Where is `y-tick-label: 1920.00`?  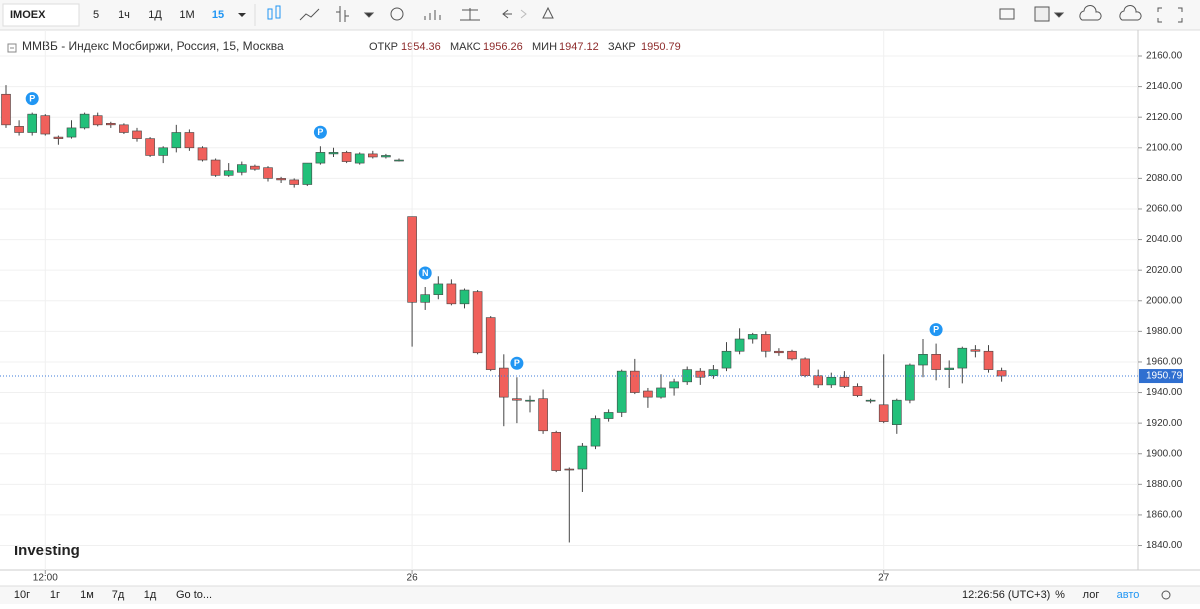
y-tick-label: 1920.00 is located at coordinates (1164, 423).